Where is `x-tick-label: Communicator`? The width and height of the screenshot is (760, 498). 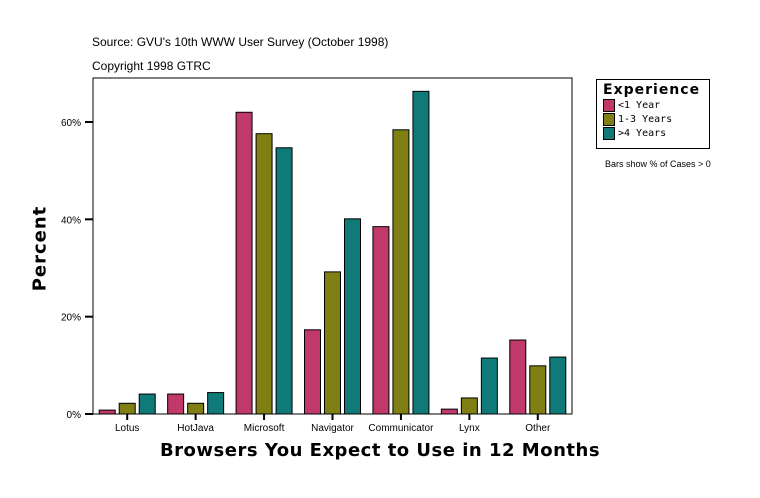 x-tick-label: Communicator is located at coordinates (401, 428).